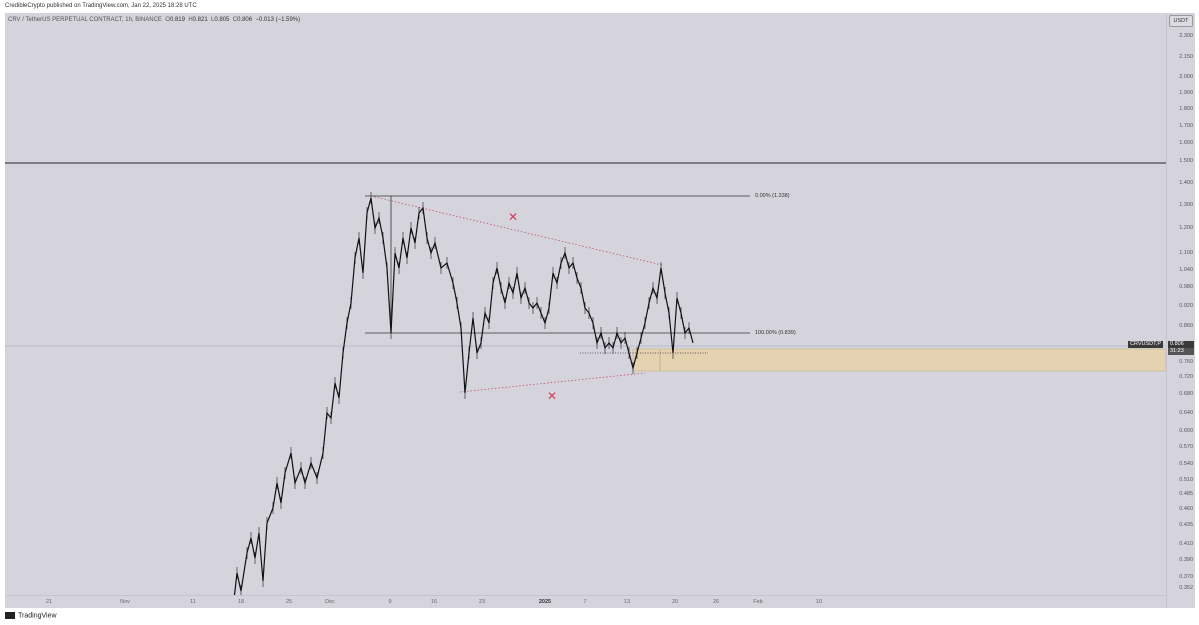 The height and width of the screenshot is (625, 1199). Describe the element at coordinates (49, 602) in the screenshot. I see `time-axis-label: 21` at that location.